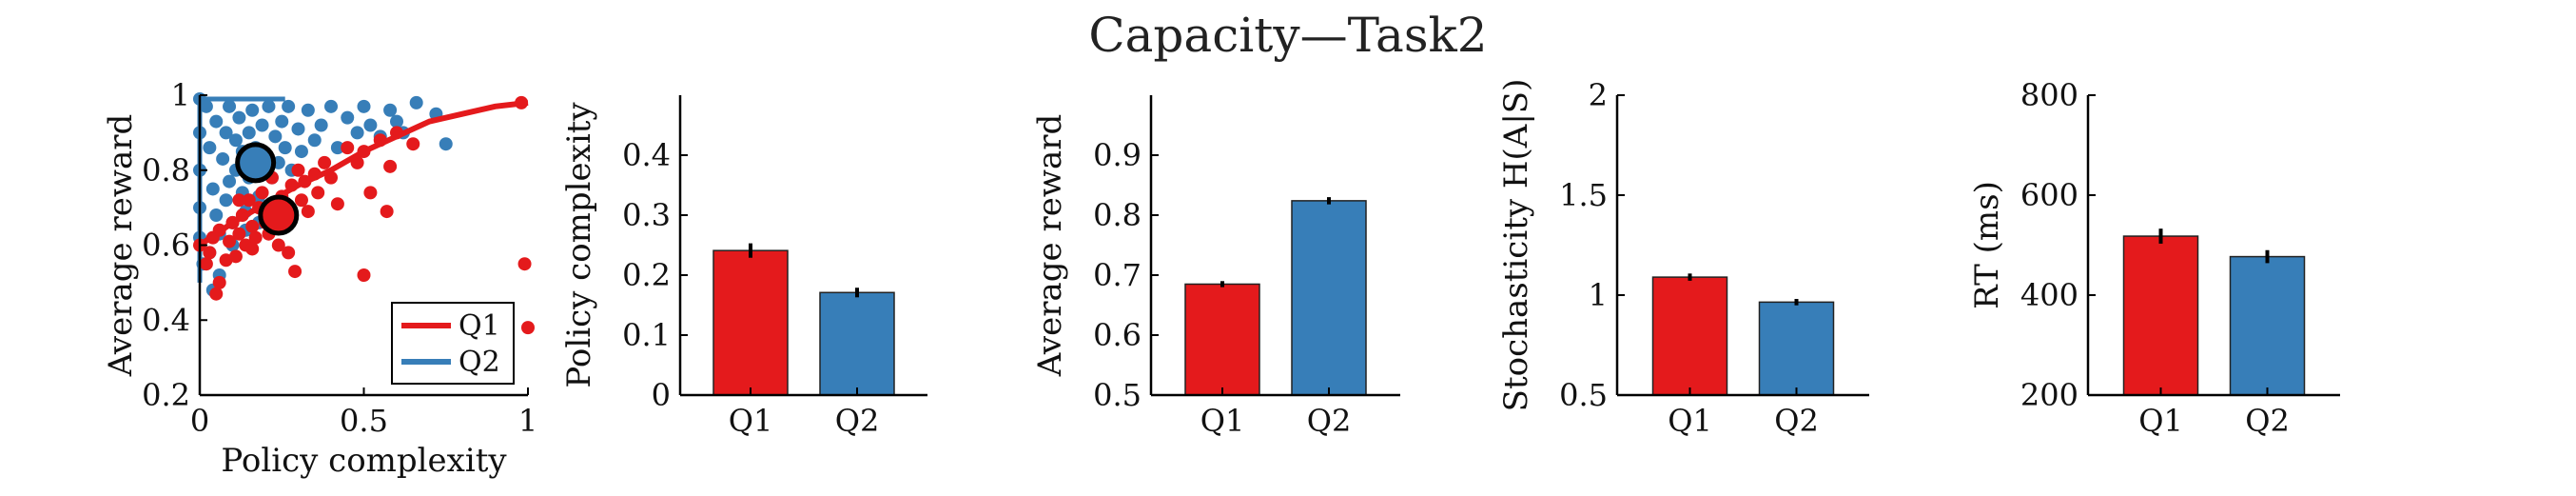 Image resolution: width=2576 pixels, height=496 pixels. I want to click on x-tick-label: 0.5, so click(364, 421).